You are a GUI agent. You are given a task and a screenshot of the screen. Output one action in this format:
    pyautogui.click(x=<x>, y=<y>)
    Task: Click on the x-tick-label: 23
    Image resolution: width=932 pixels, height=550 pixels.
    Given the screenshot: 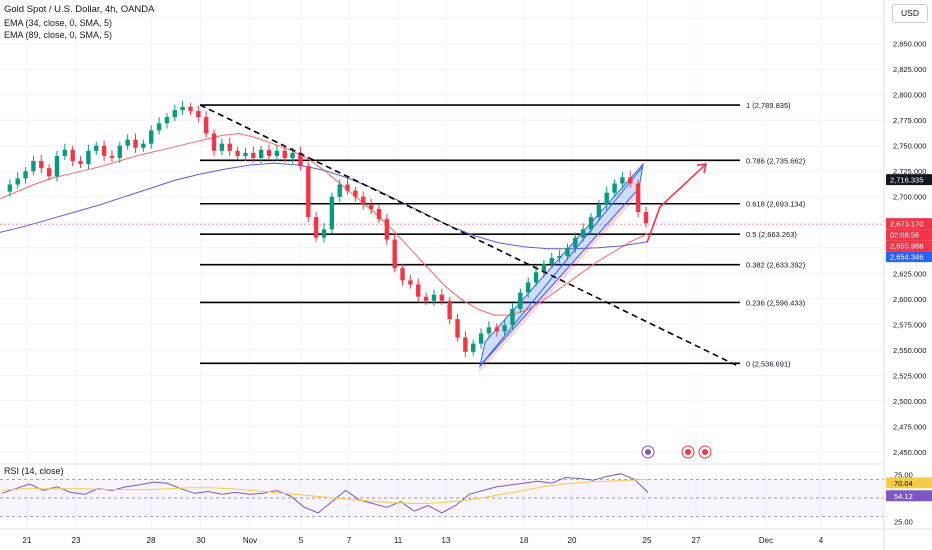 What is the action you would take?
    pyautogui.click(x=76, y=540)
    